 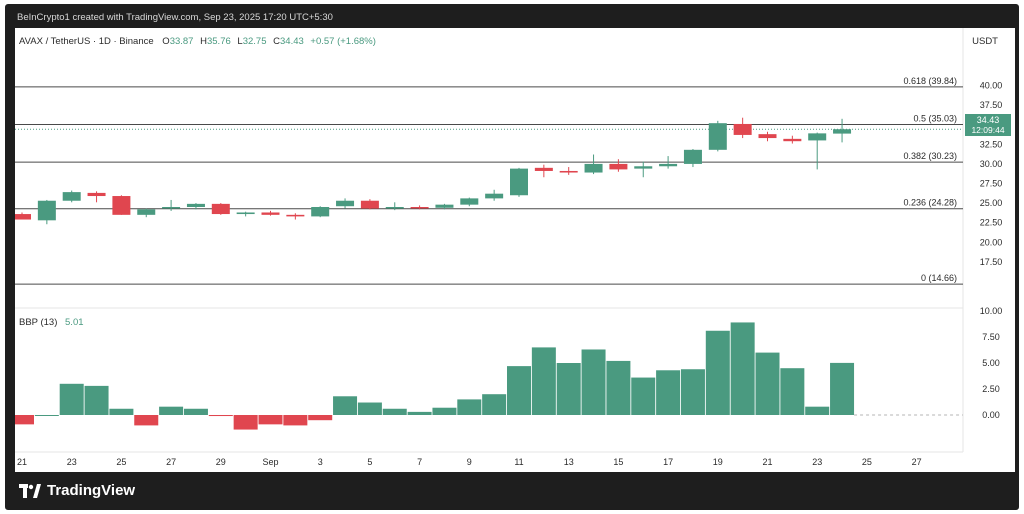 What do you see at coordinates (320, 462) in the screenshot?
I see `time-tick-label: 3` at bounding box center [320, 462].